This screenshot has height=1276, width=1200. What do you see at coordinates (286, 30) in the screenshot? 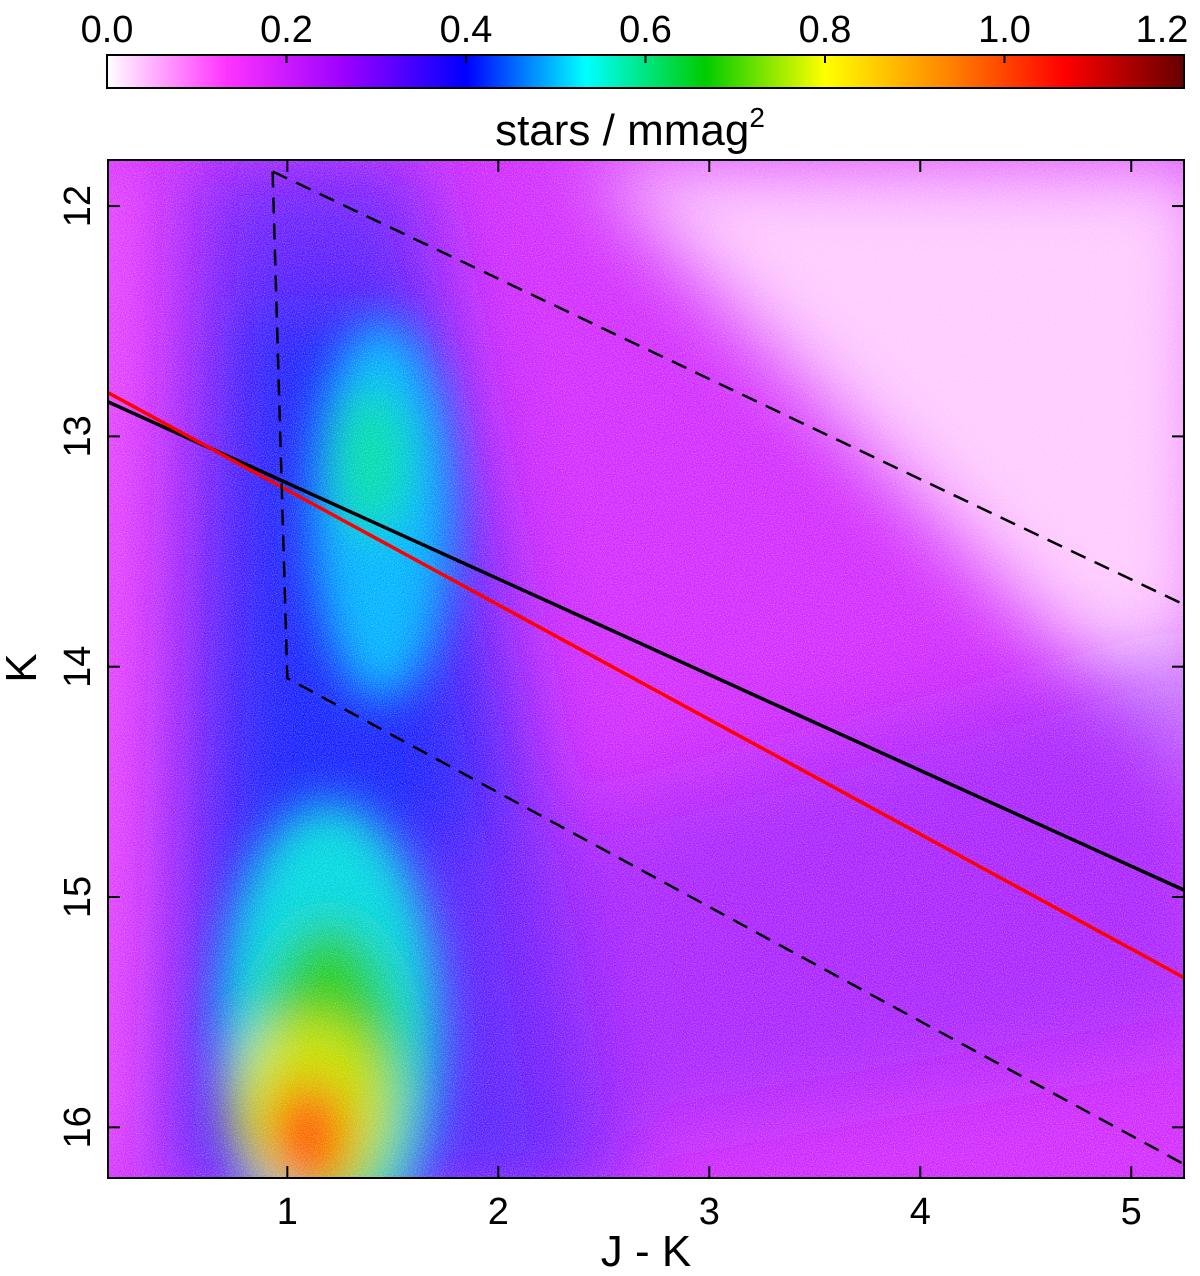
I see `colorbar-tick-label: 0.2` at bounding box center [286, 30].